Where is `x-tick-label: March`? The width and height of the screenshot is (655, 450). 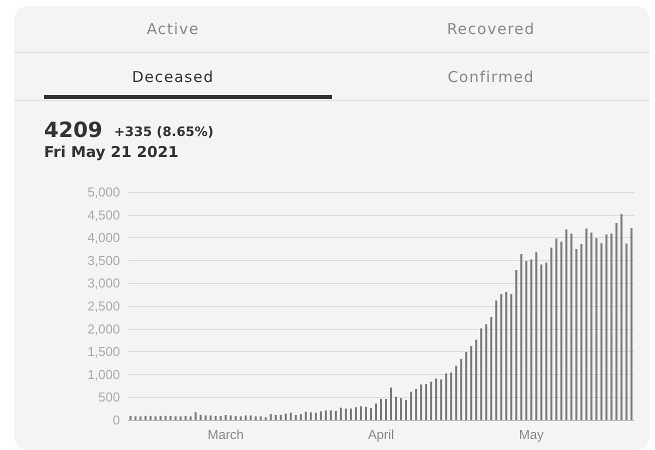 x-tick-label: March is located at coordinates (226, 434).